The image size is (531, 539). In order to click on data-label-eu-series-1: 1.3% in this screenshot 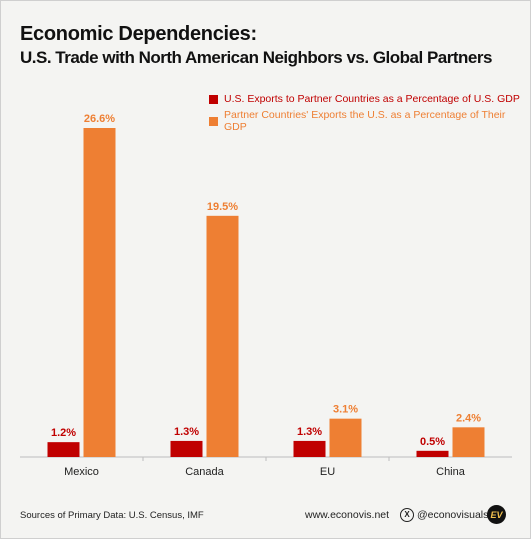, I will do `click(309, 432)`.